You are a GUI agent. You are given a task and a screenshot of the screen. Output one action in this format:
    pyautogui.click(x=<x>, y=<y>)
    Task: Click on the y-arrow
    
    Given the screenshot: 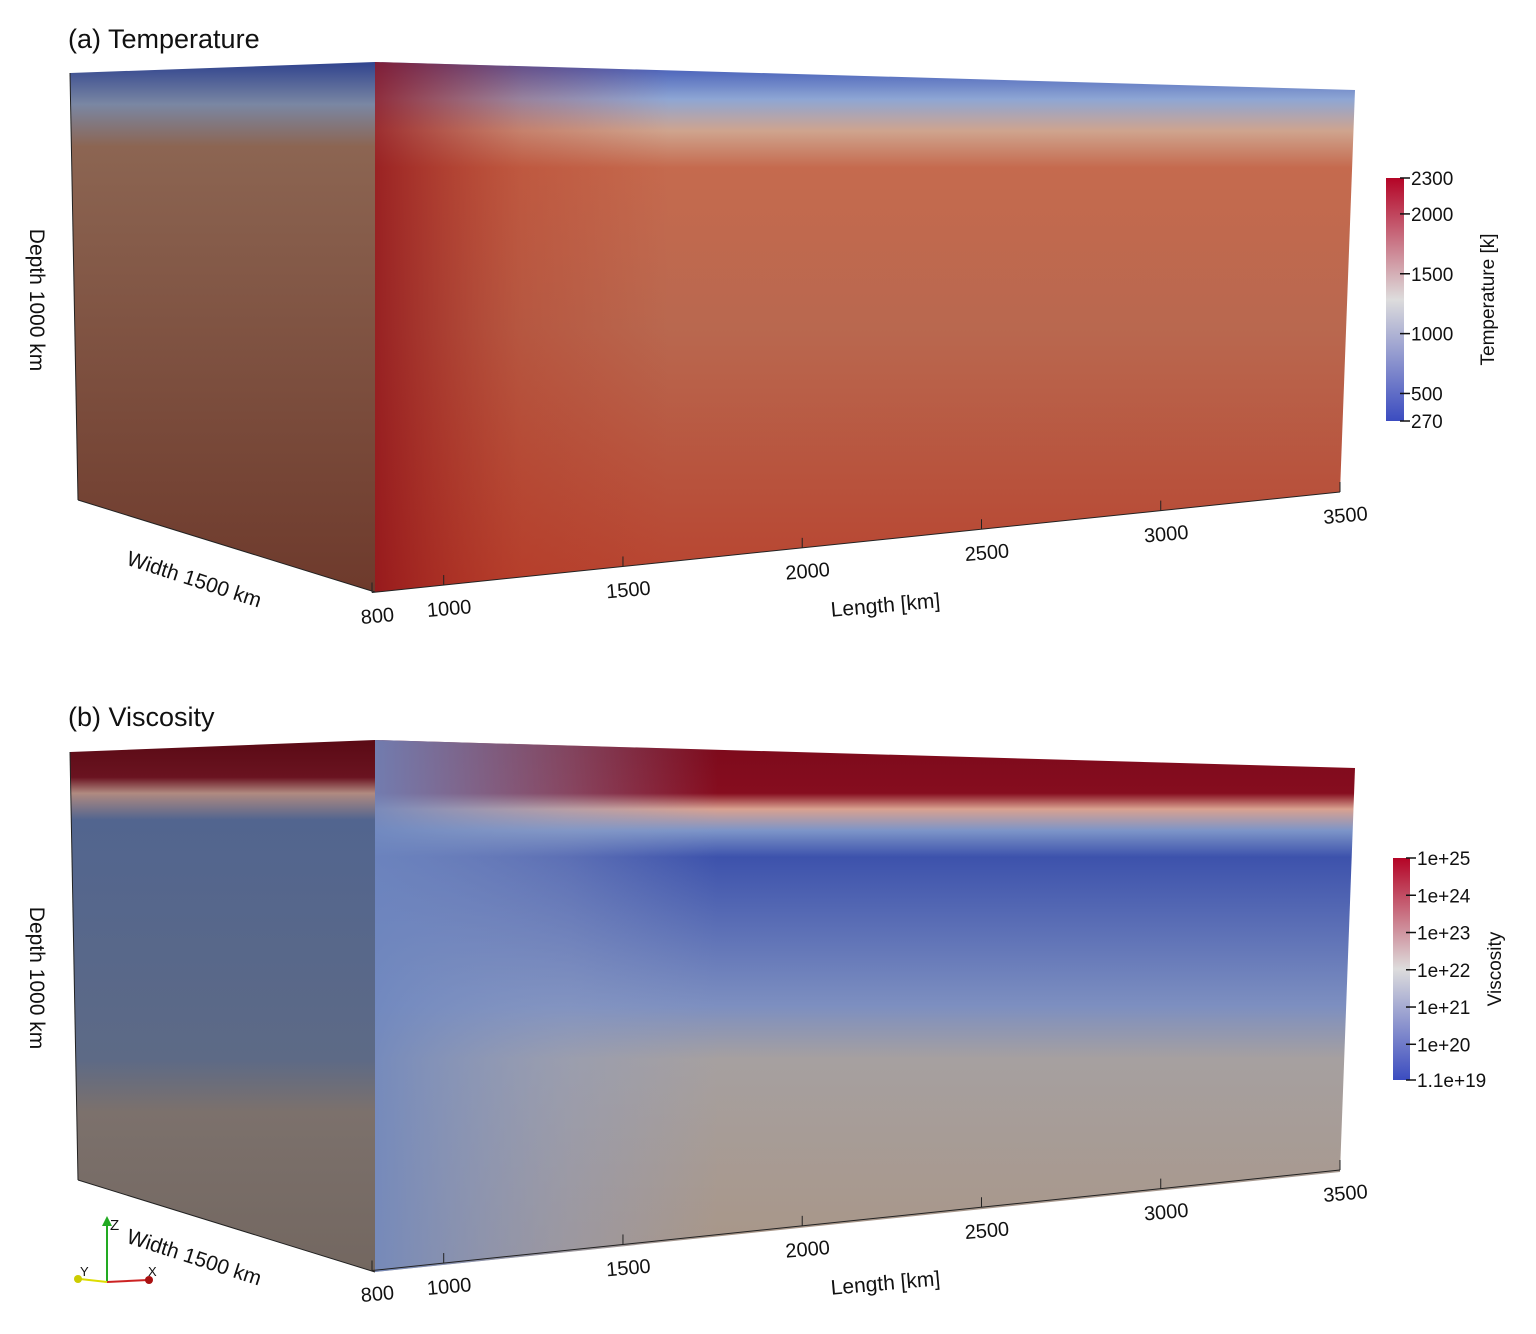 What is the action you would take?
    pyautogui.click(x=93, y=1280)
    